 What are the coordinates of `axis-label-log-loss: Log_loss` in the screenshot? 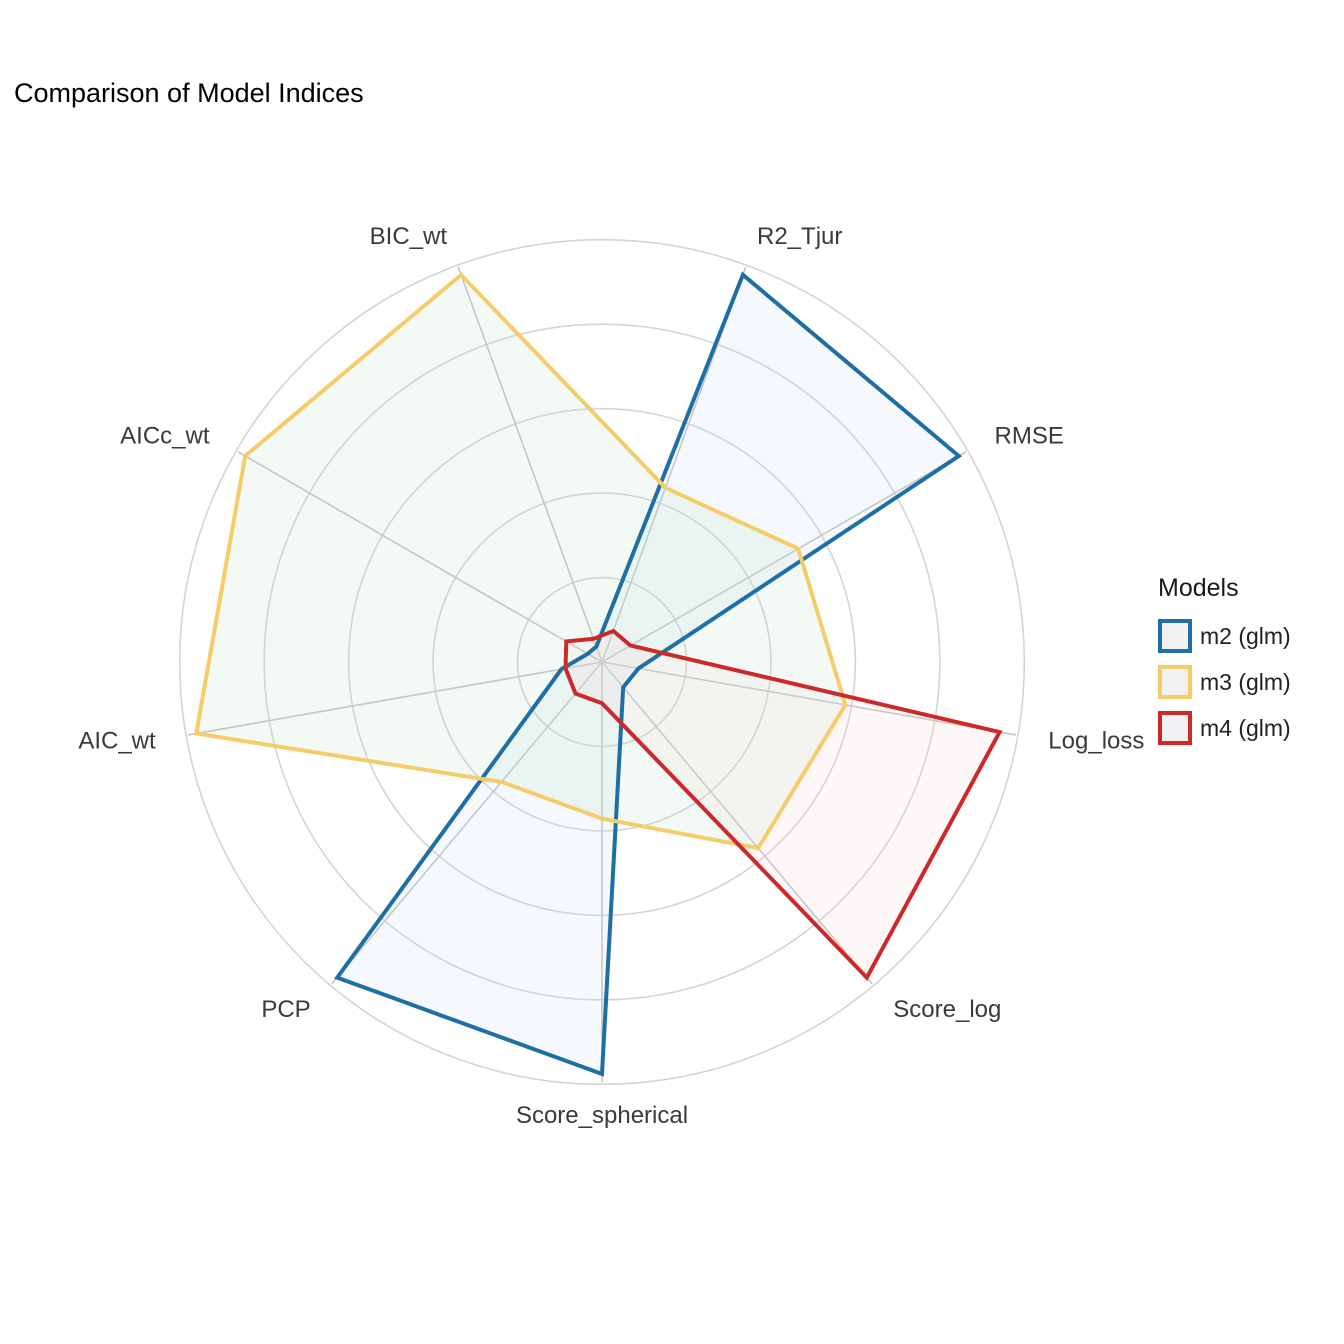 It's located at (1096, 741).